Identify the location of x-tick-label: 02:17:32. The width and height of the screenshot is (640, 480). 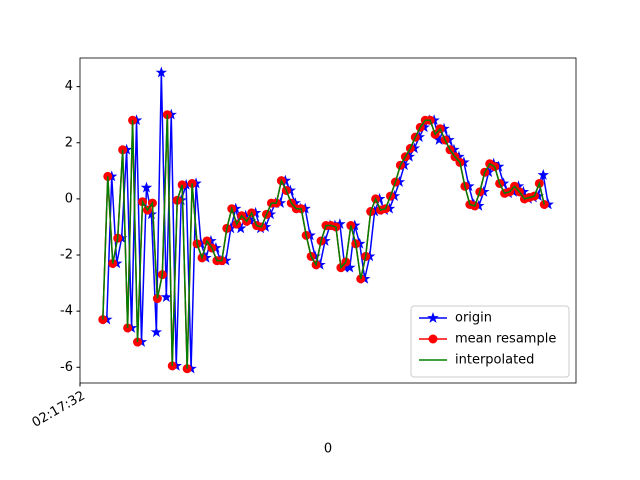
(59, 410).